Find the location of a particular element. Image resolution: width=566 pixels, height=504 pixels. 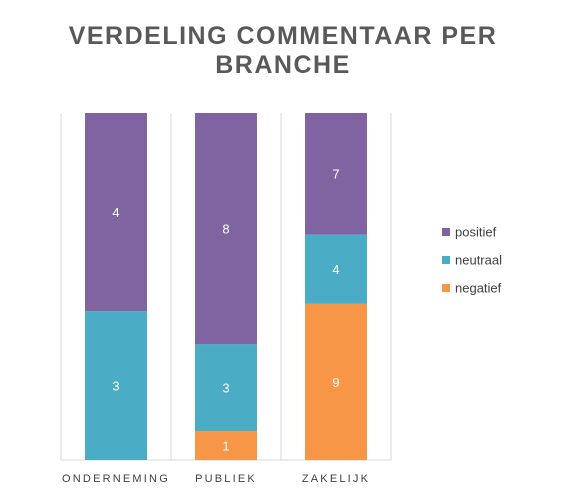

category-axis-labels: ONDERNEMING PUBLIEK ZAKELIJK is located at coordinates (216, 479).